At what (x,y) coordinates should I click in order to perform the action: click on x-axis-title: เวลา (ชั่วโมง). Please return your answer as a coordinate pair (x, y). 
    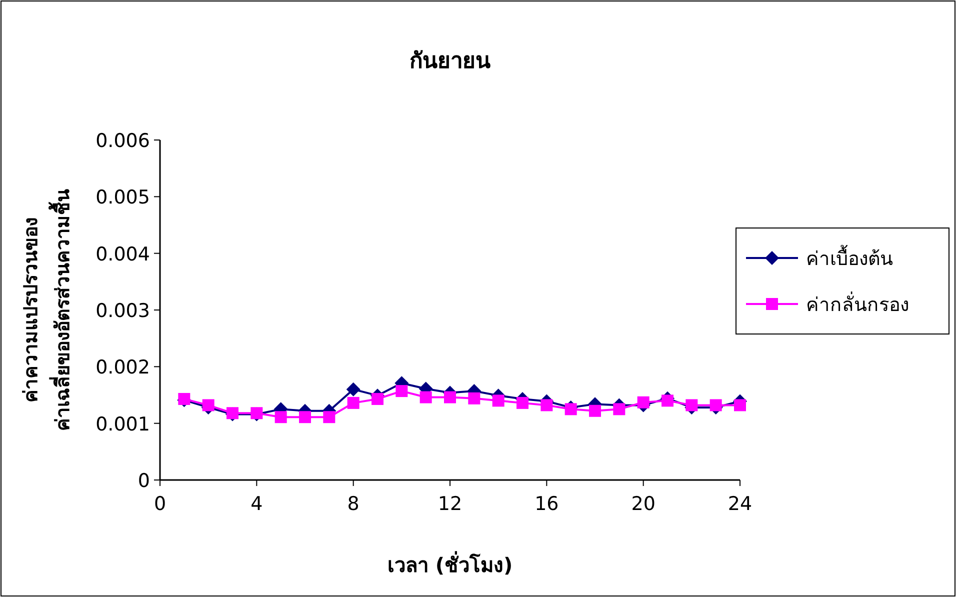
    Looking at the image, I should click on (450, 563).